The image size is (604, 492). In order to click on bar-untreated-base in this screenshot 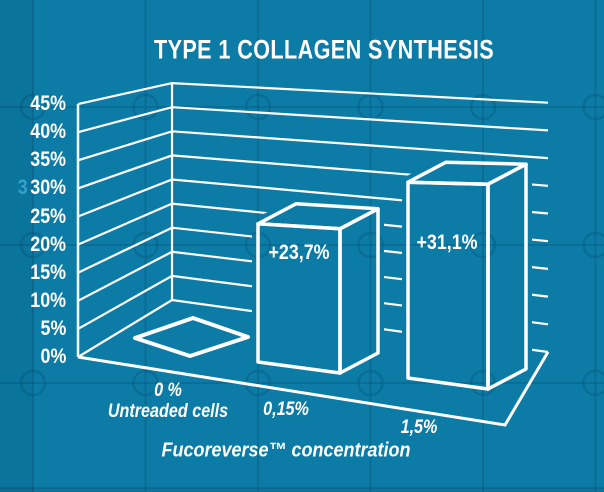, I will do `click(191, 337)`.